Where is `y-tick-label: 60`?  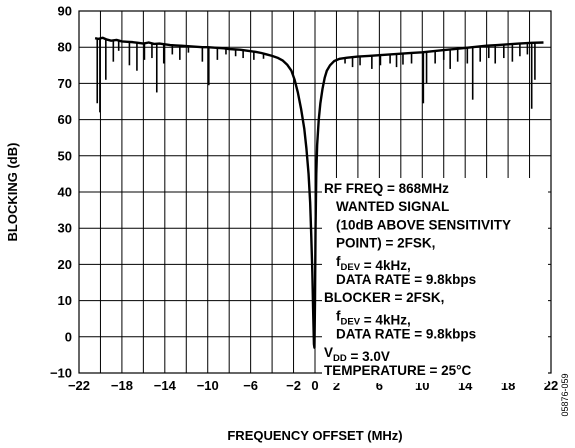
y-tick-label: 60 is located at coordinates (65, 119).